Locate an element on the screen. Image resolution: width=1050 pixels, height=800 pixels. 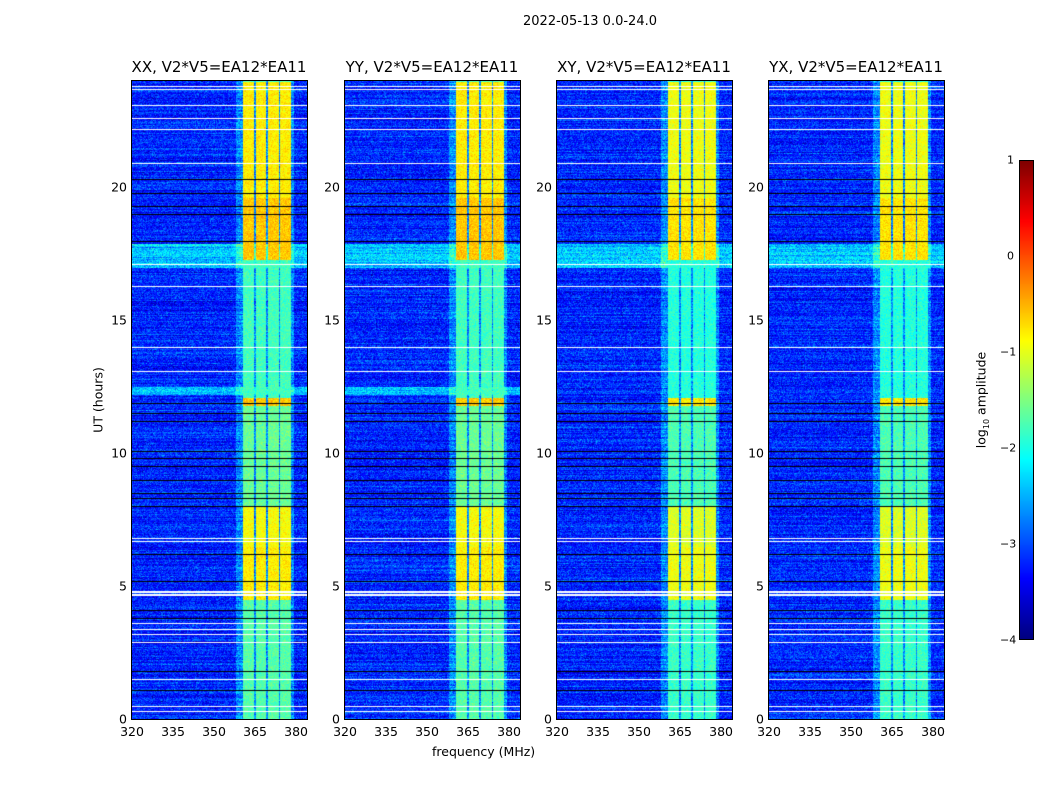
colorbar-tick-label: −4 is located at coordinates (1008, 640).